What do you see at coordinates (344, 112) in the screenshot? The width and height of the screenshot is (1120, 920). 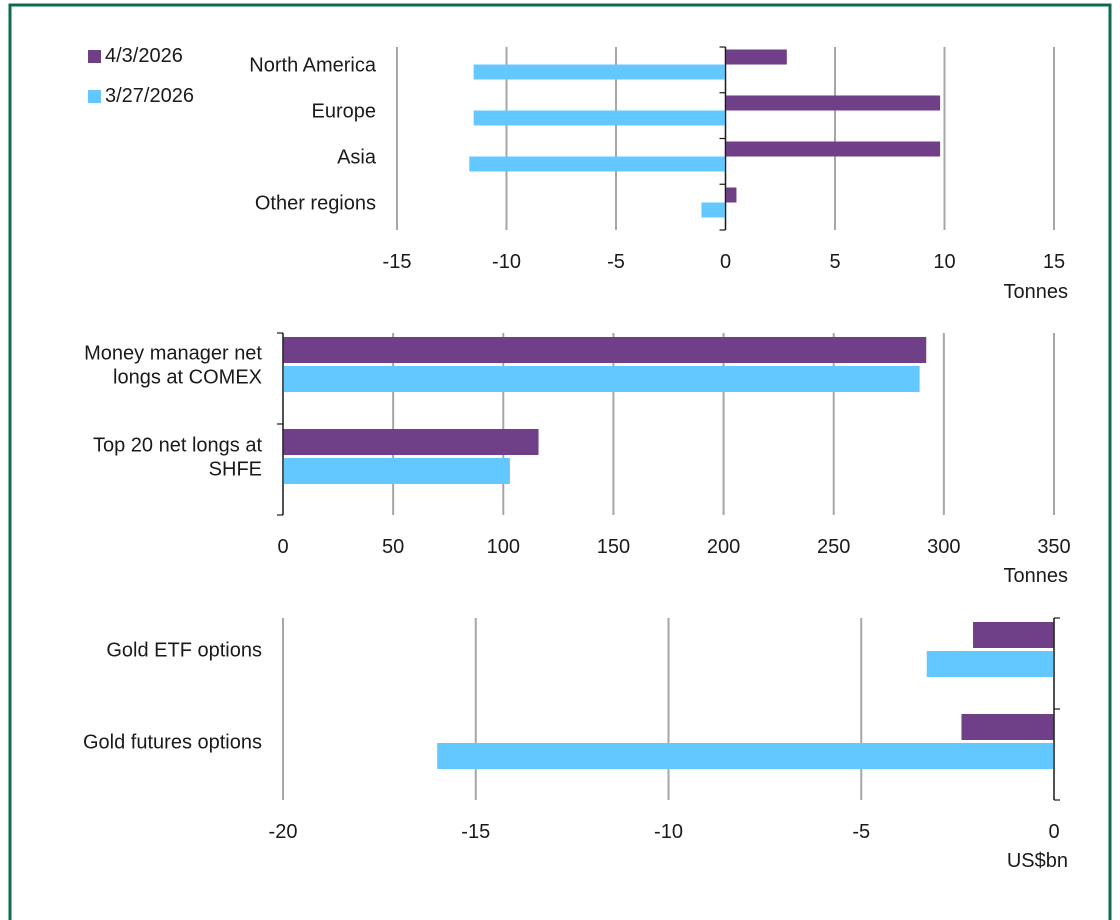 I see `chart-1-category-label-1: Europe` at bounding box center [344, 112].